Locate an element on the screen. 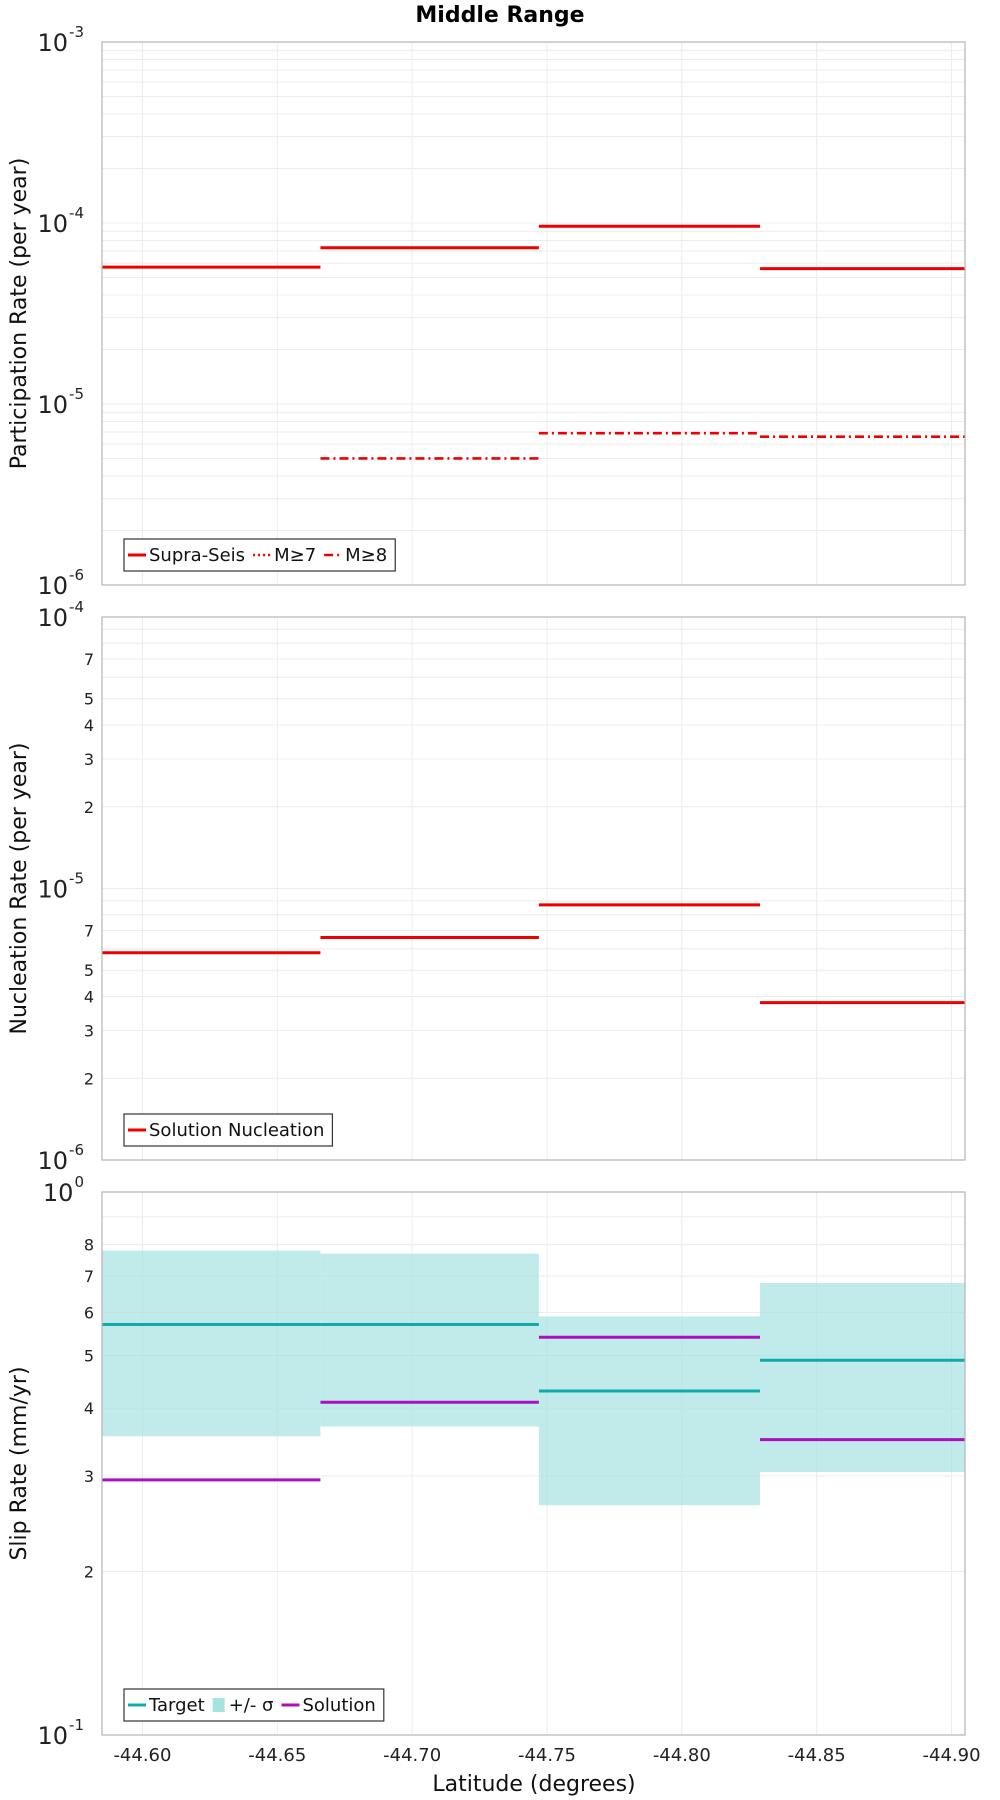 The height and width of the screenshot is (1800, 1000). y-axis-label: Nucleation Rate (per year) is located at coordinates (19, 889).